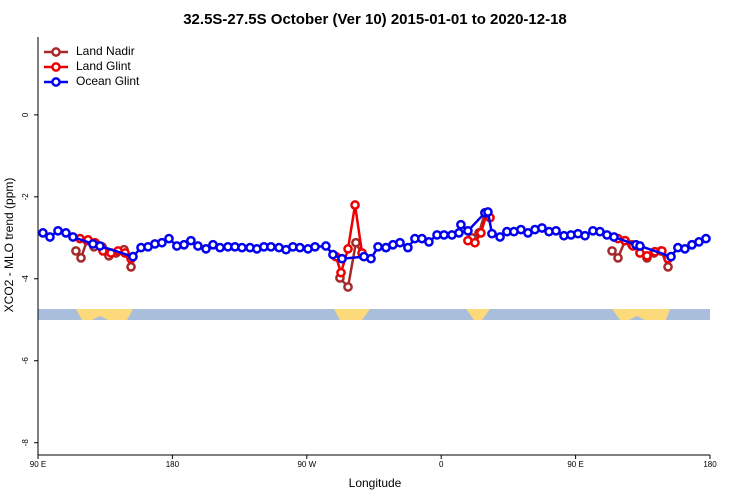  What do you see at coordinates (105, 51) in the screenshot?
I see `legend-label: Land Nadir` at bounding box center [105, 51].